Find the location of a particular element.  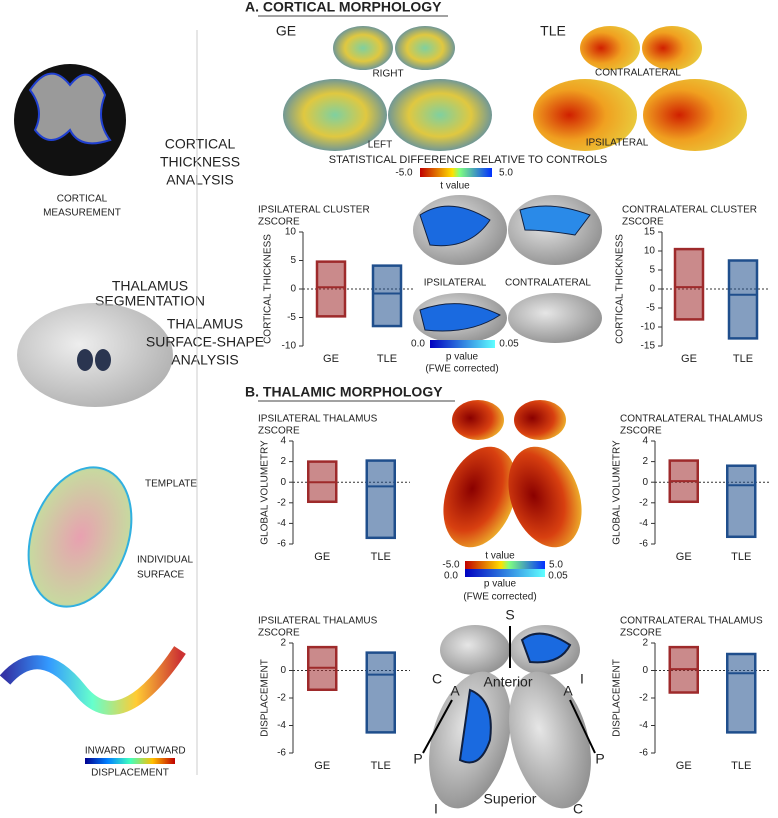

chart-title: CONTRALATERAL CLUSTER is located at coordinates (689, 210).